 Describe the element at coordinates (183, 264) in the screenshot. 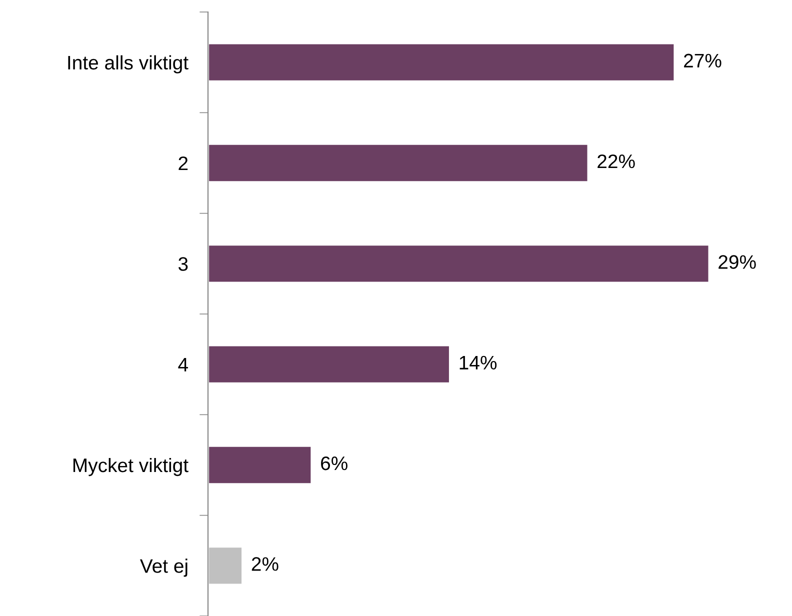

I see `y-tick-label: 3` at that location.